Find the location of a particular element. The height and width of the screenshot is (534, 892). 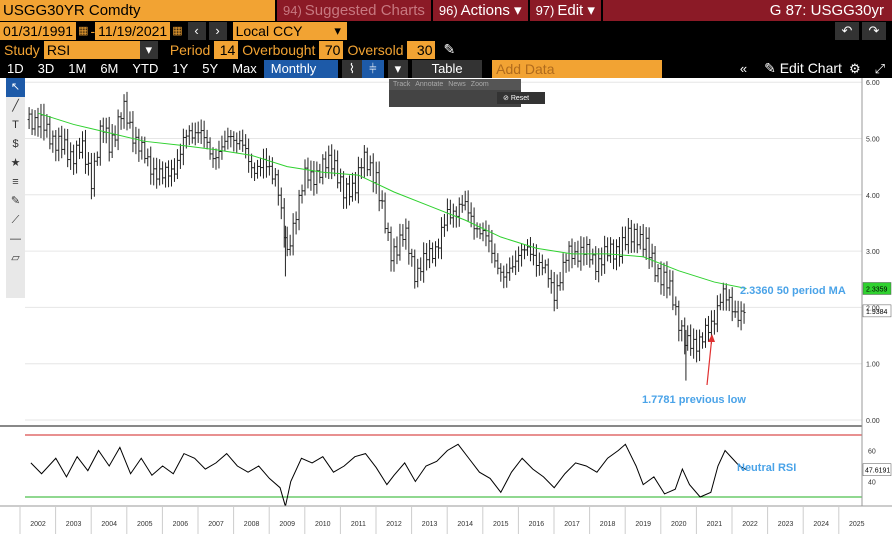

y-tick-label: 2.00 is located at coordinates (873, 308).